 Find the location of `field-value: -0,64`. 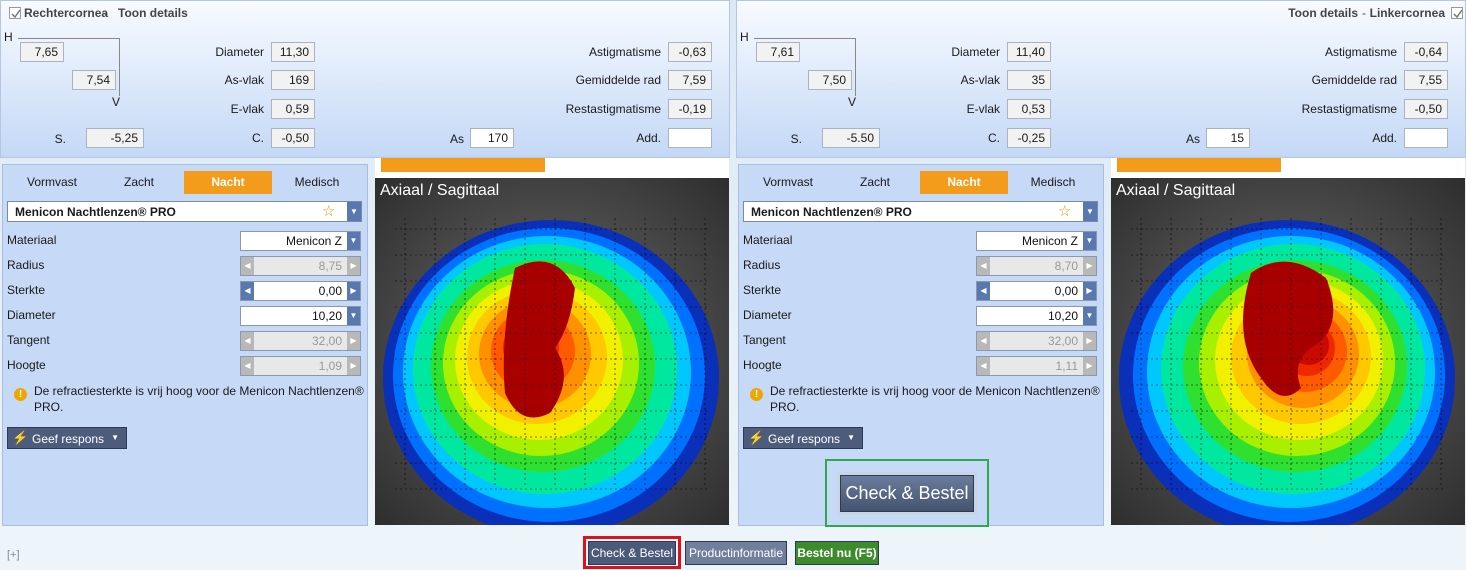

field-value: -0,64 is located at coordinates (1426, 52).